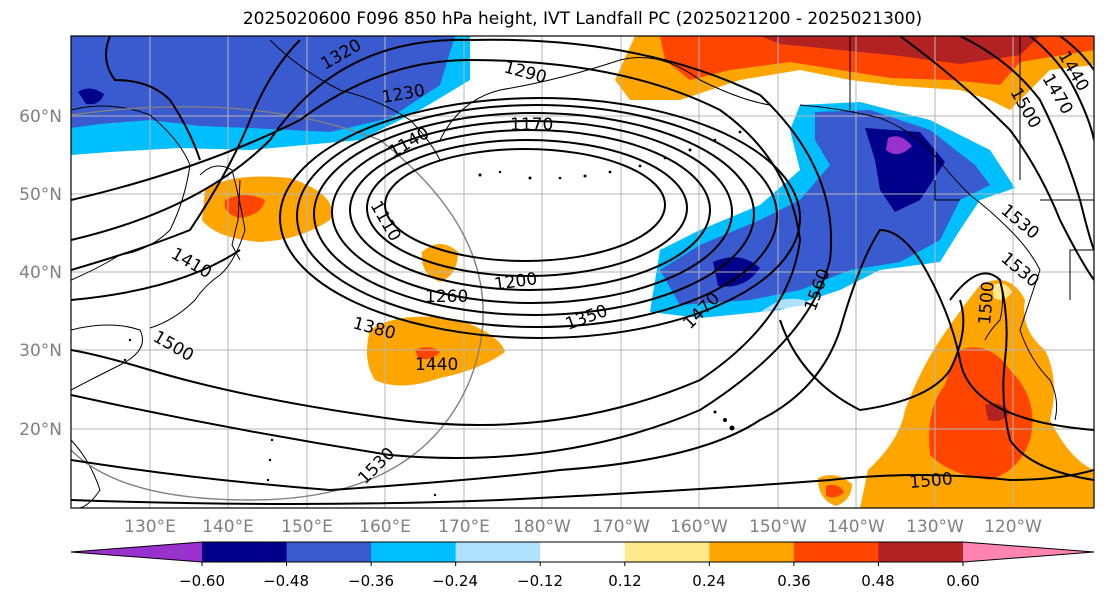 This screenshot has width=1105, height=601. Describe the element at coordinates (935, 527) in the screenshot. I see `lon-label: 130°W` at that location.